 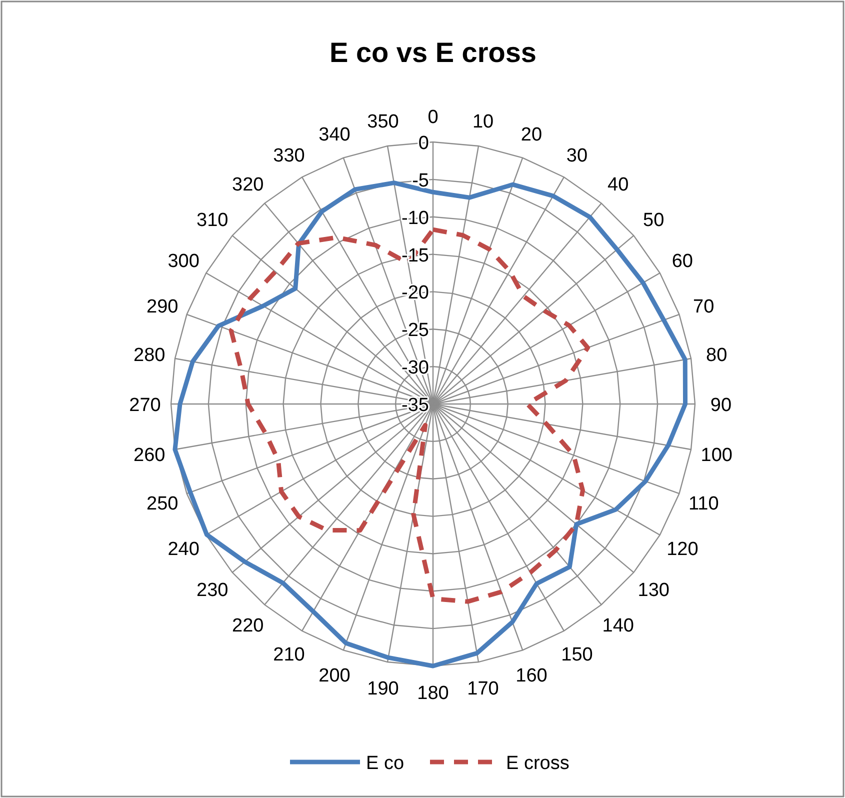 I want to click on spoke-label: 200, so click(x=334, y=676).